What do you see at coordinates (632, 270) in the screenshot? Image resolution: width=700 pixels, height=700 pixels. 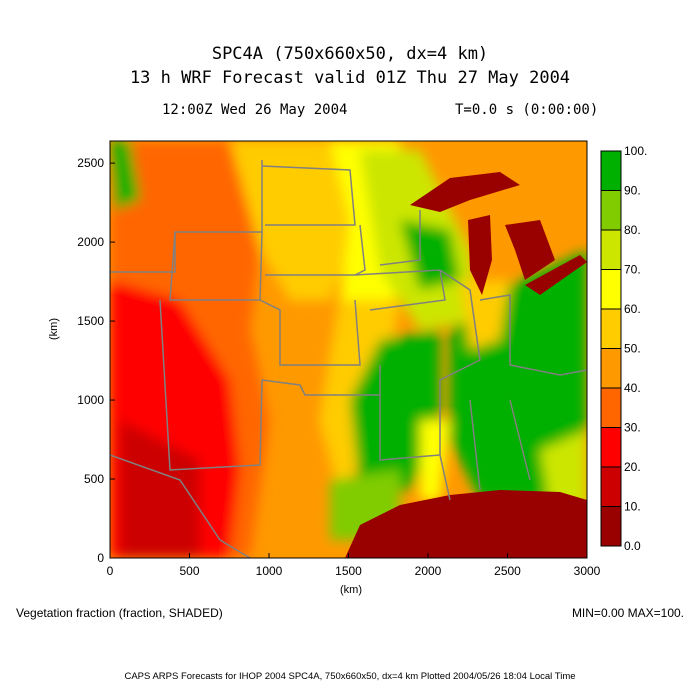 I see `colorbar-label: 70.` at bounding box center [632, 270].